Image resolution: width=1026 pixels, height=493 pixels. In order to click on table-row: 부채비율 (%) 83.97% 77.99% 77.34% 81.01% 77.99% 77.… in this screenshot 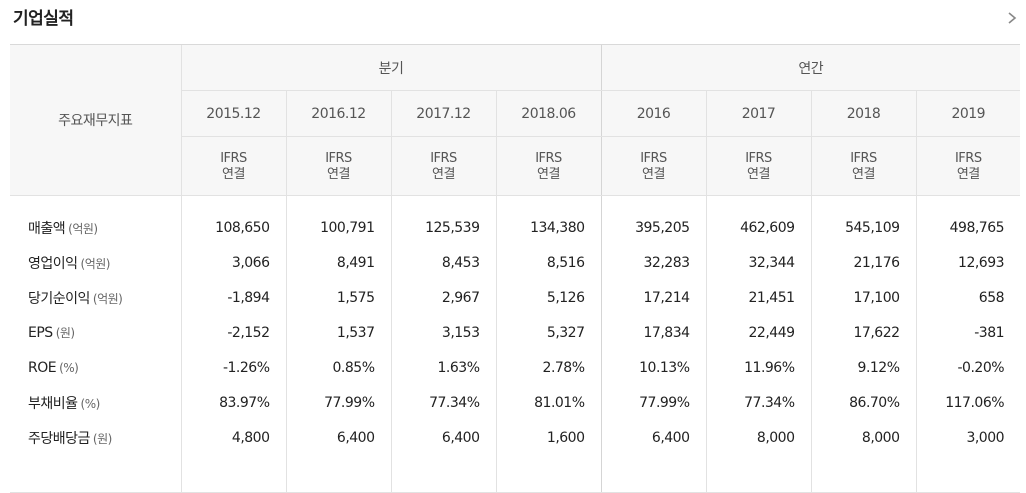, I will do `click(515, 402)`.